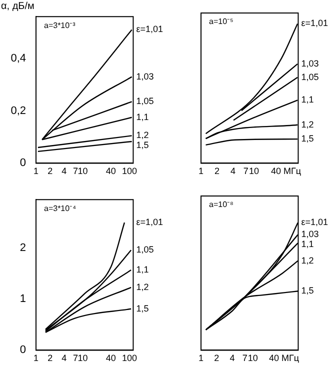 The width and height of the screenshot is (333, 367). What do you see at coordinates (18, 6) in the screenshot?
I see `y-axis-title: α, дБ/м` at bounding box center [18, 6].